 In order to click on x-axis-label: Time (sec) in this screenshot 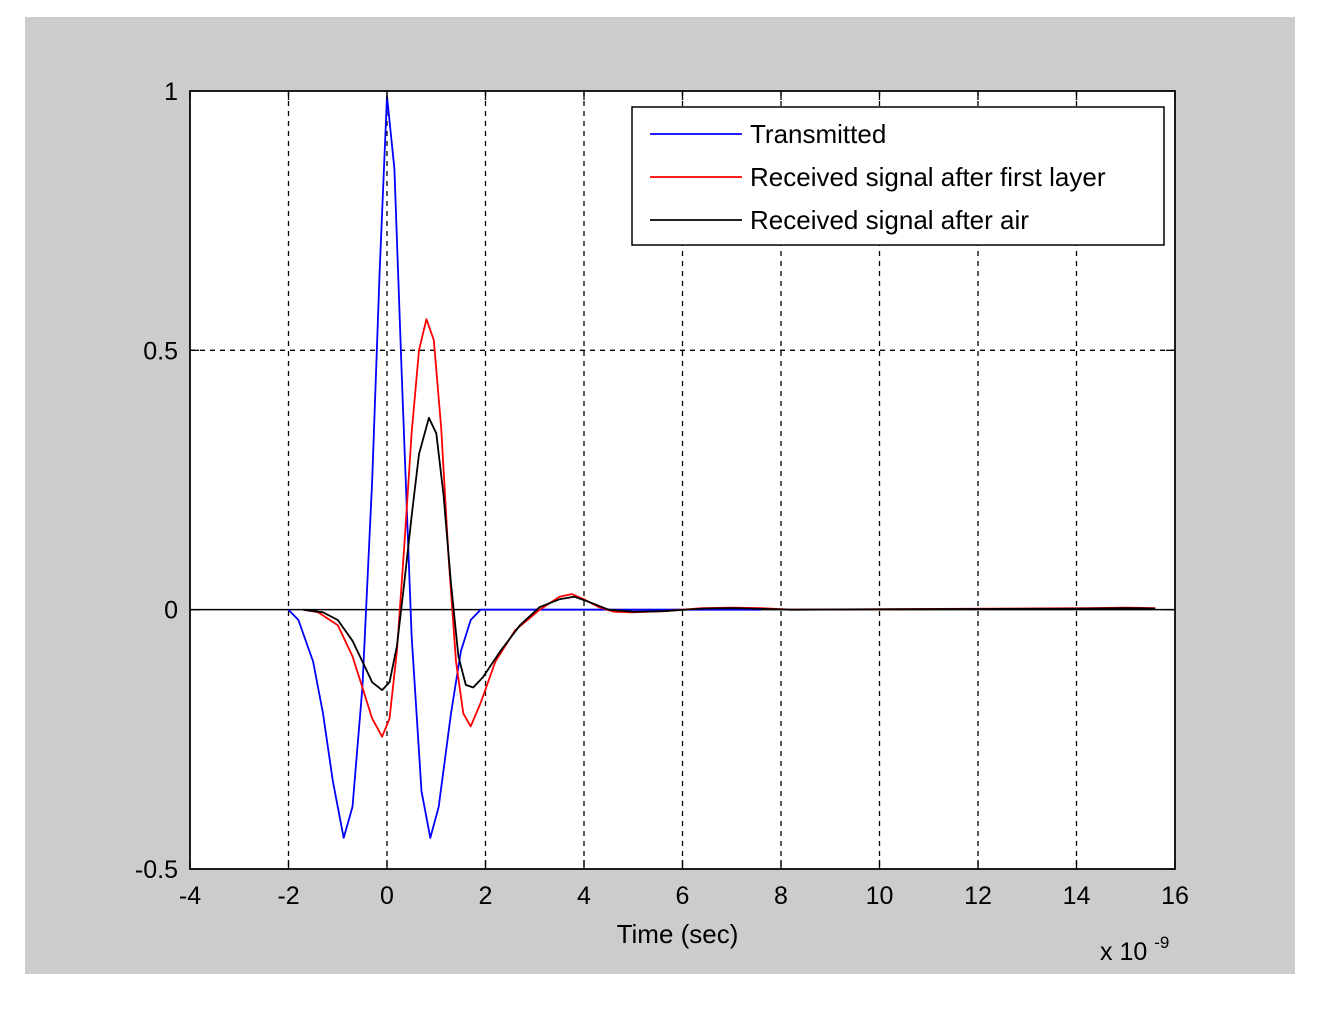, I will do `click(678, 934)`.